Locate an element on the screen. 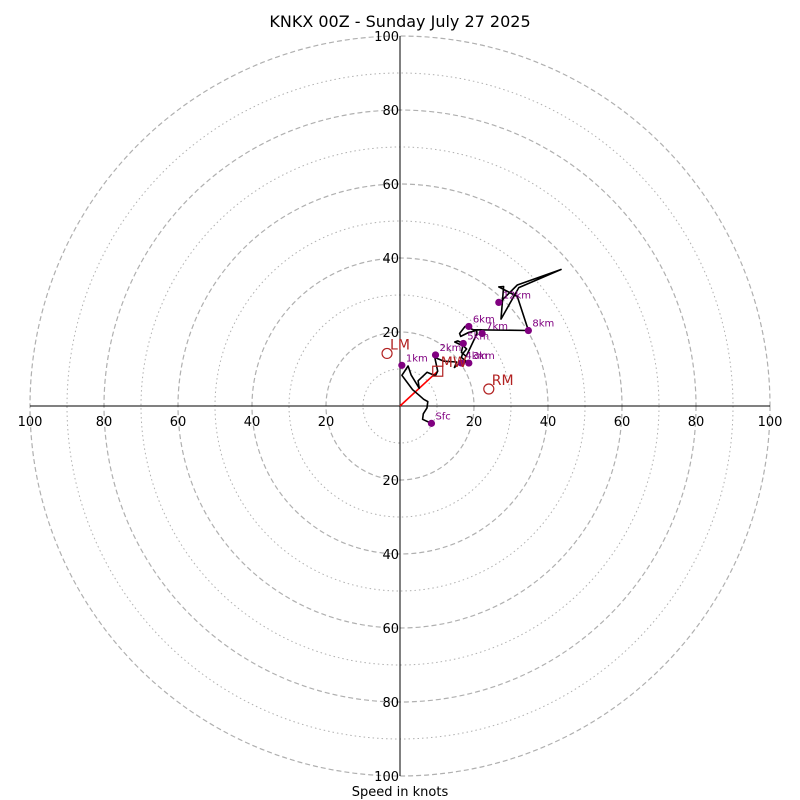 The image size is (800, 800). height-label-8km: 8km is located at coordinates (543, 324).